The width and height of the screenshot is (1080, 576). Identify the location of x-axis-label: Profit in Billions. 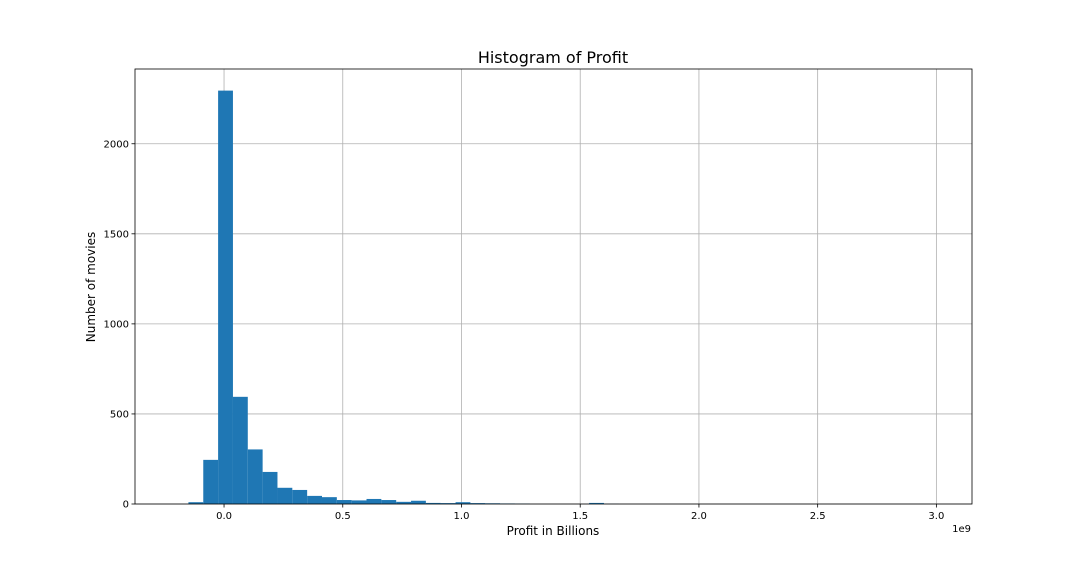
(553, 531).